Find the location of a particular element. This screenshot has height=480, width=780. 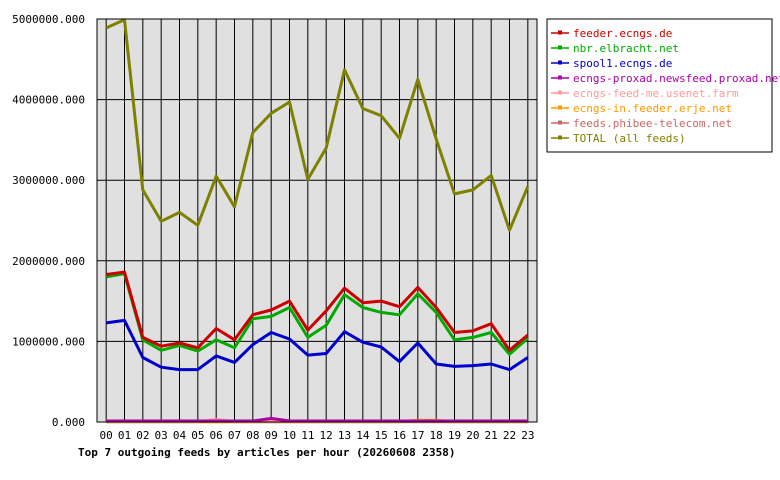

x-tick-label: 16 is located at coordinates (399, 435).